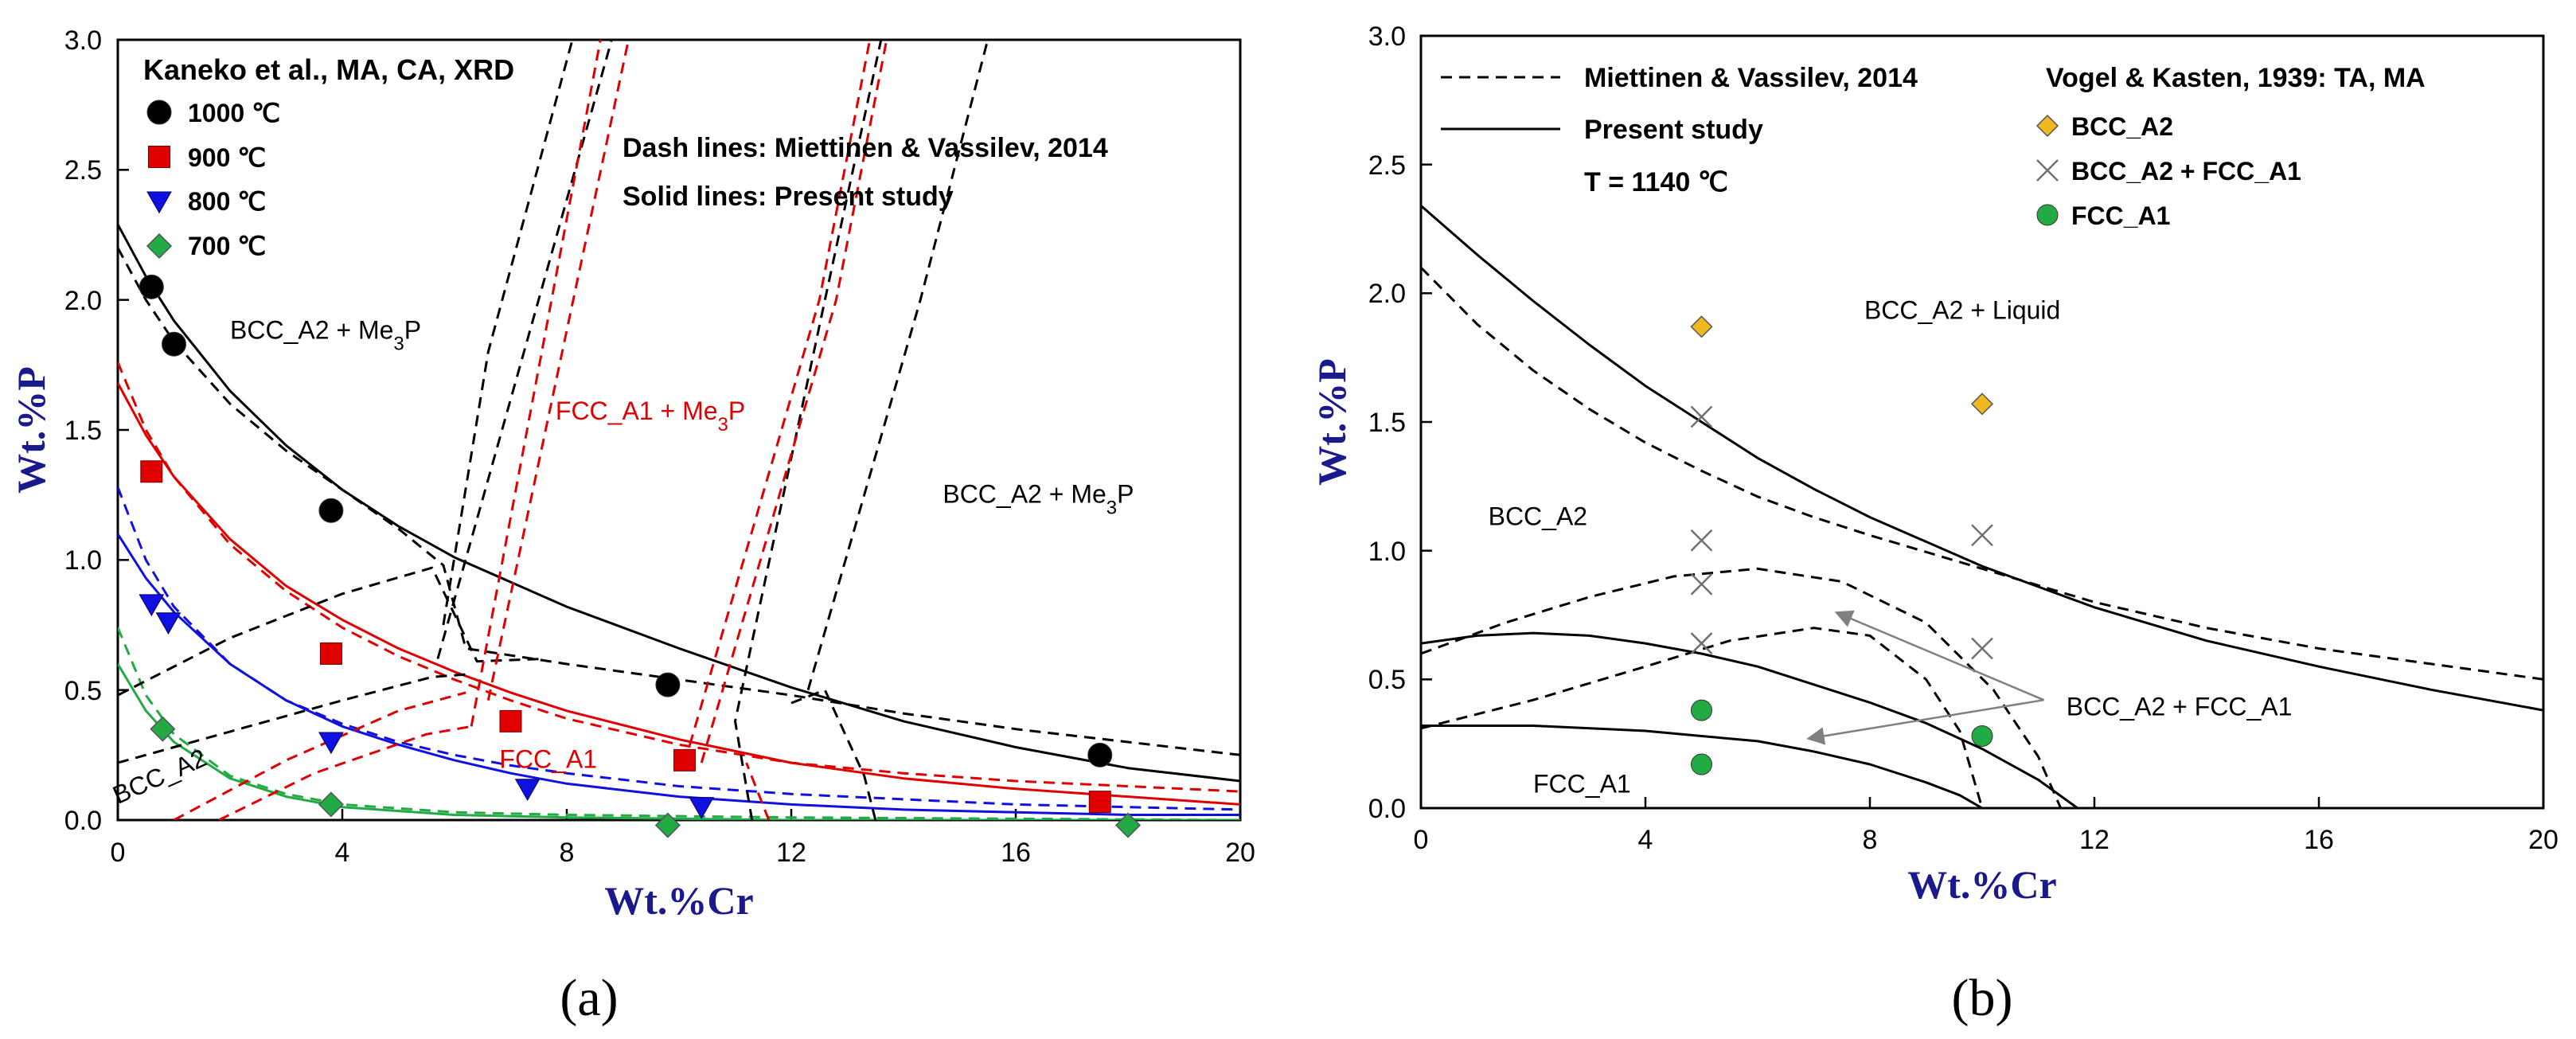  I want to click on region-label-2: BCC_A2 + Me3P, so click(1038, 498).